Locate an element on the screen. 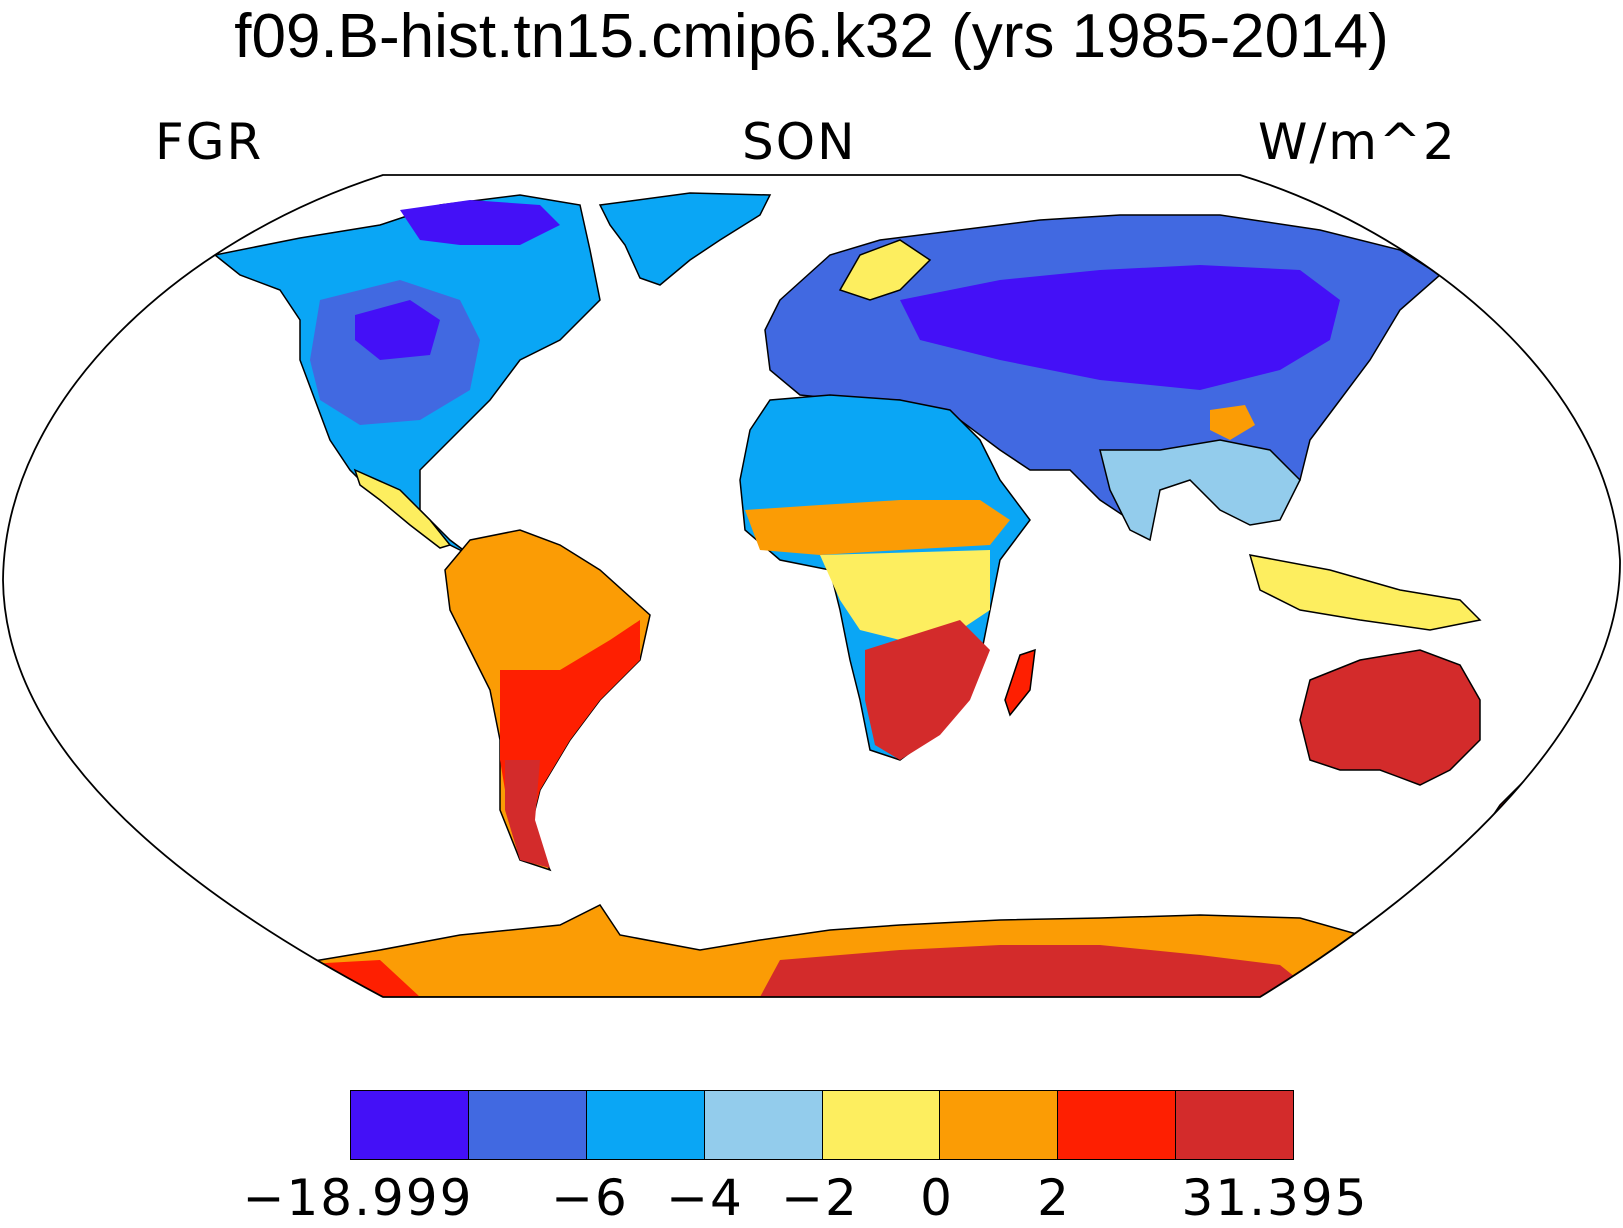  variable-label: FGR is located at coordinates (209, 142).